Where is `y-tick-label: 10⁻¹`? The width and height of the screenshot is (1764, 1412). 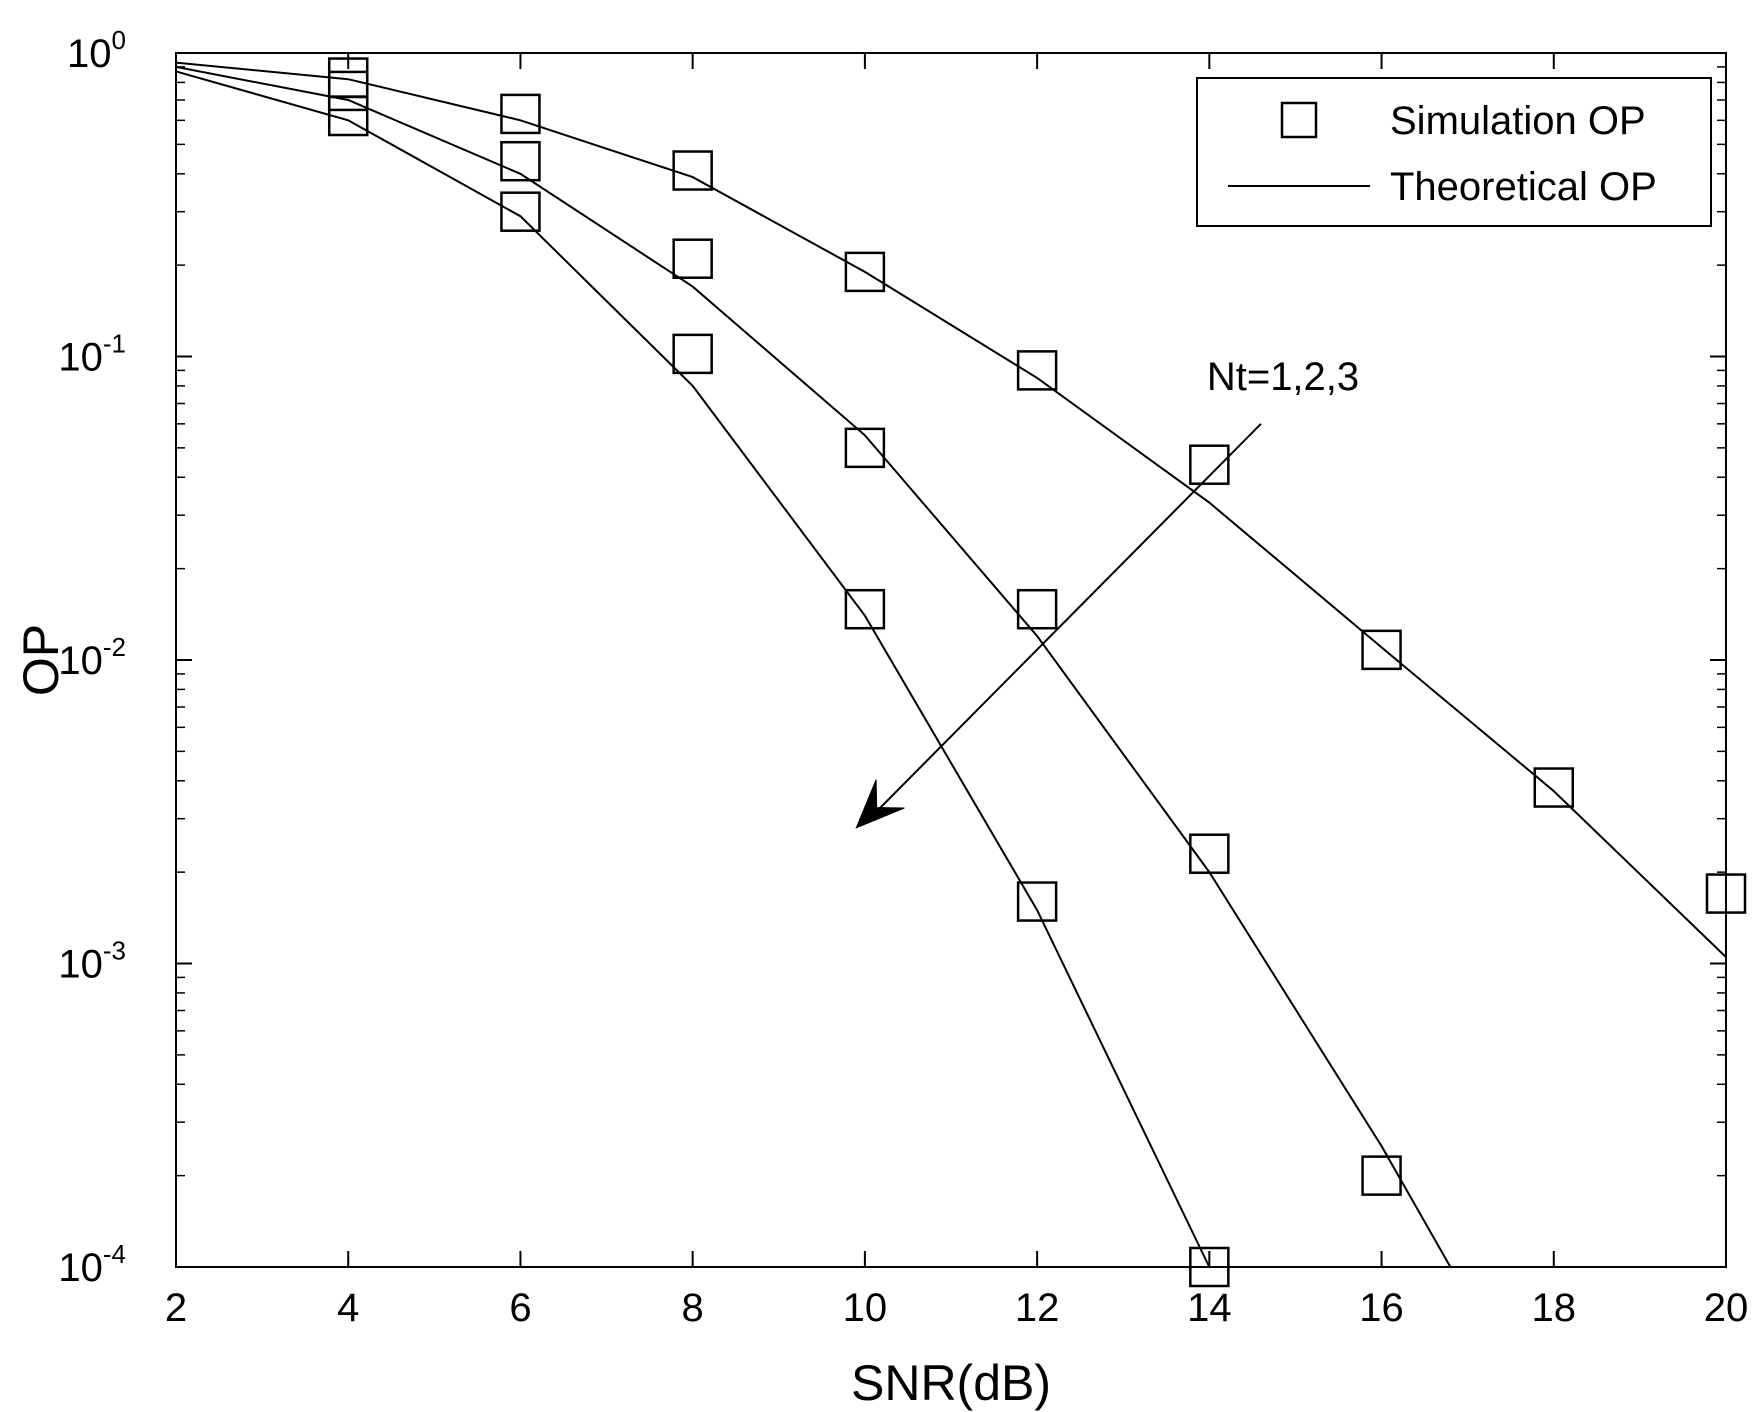 y-tick-label: 10⁻¹ is located at coordinates (92, 354).